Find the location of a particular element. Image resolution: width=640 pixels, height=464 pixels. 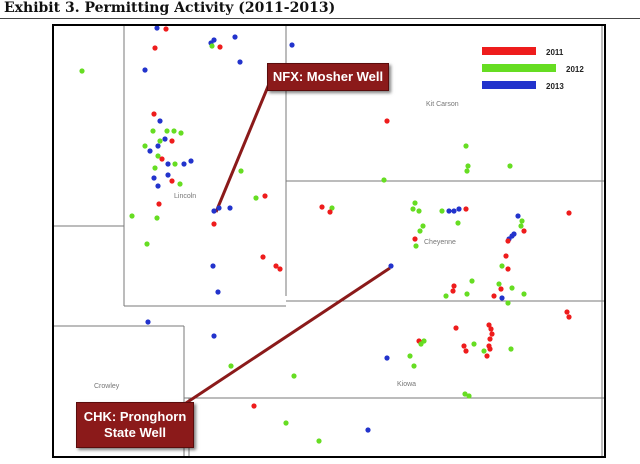

county-label-kiowa: Kiowa is located at coordinates (406, 384).